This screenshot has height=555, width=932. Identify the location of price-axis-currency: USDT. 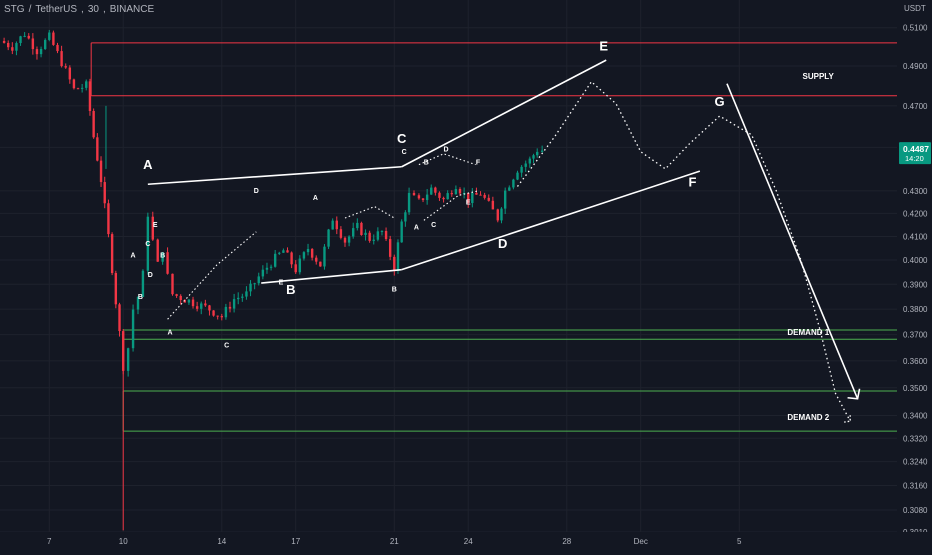
(915, 8).